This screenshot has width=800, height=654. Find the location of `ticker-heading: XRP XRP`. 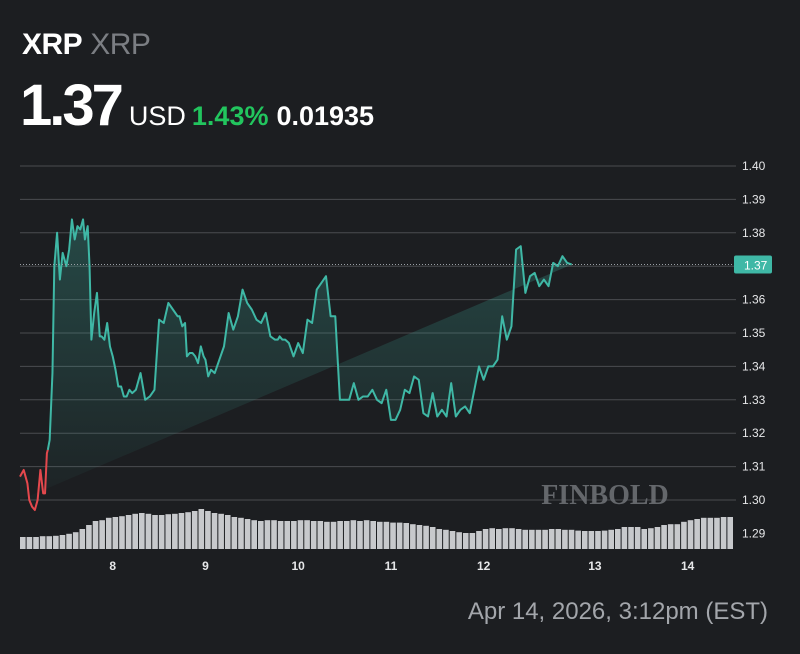

ticker-heading: XRP XRP is located at coordinates (86, 45).